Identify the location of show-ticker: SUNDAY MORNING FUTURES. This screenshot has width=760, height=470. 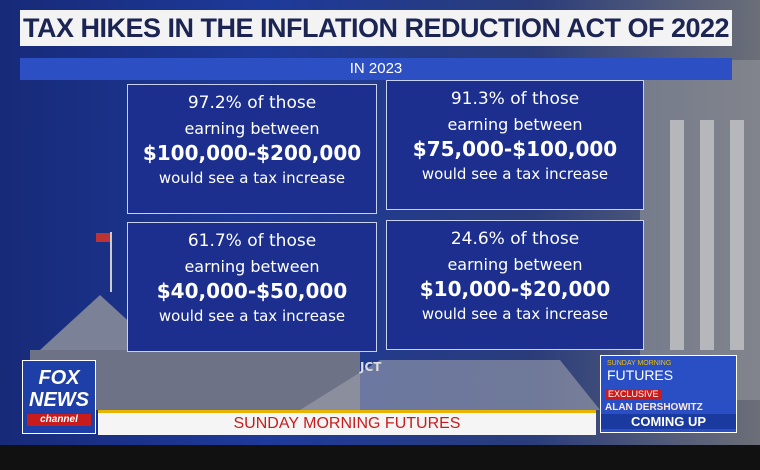
(347, 422).